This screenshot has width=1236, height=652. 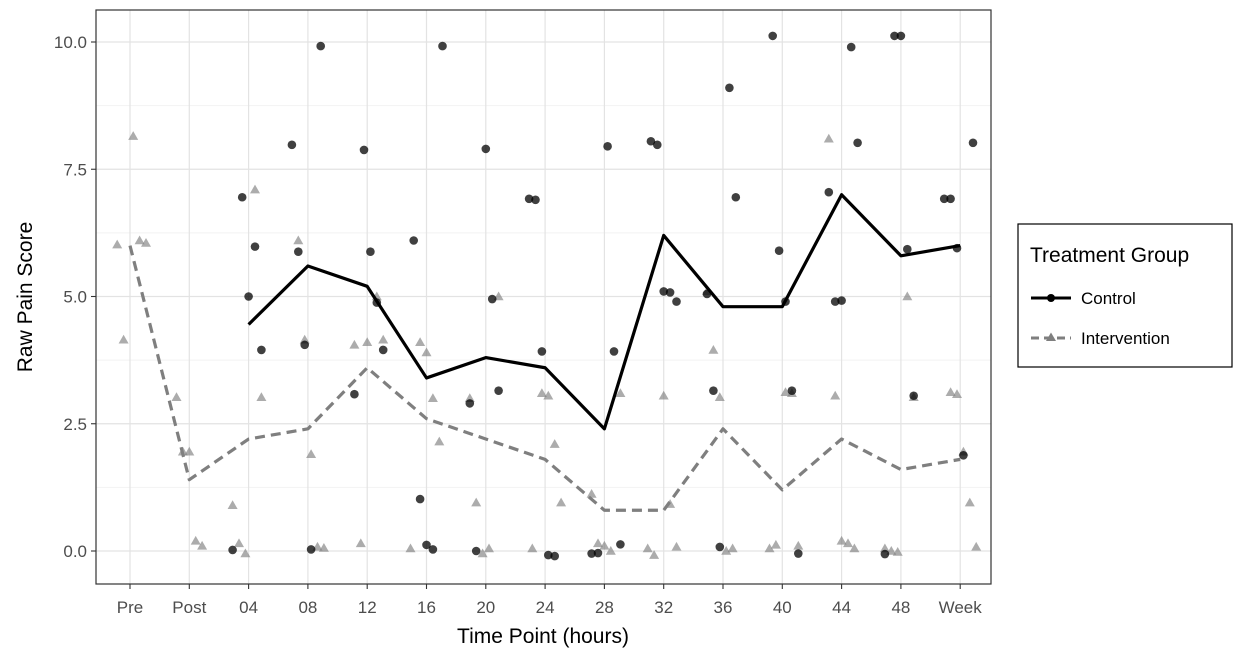 What do you see at coordinates (723, 607) in the screenshot?
I see `x-tick-label: 36` at bounding box center [723, 607].